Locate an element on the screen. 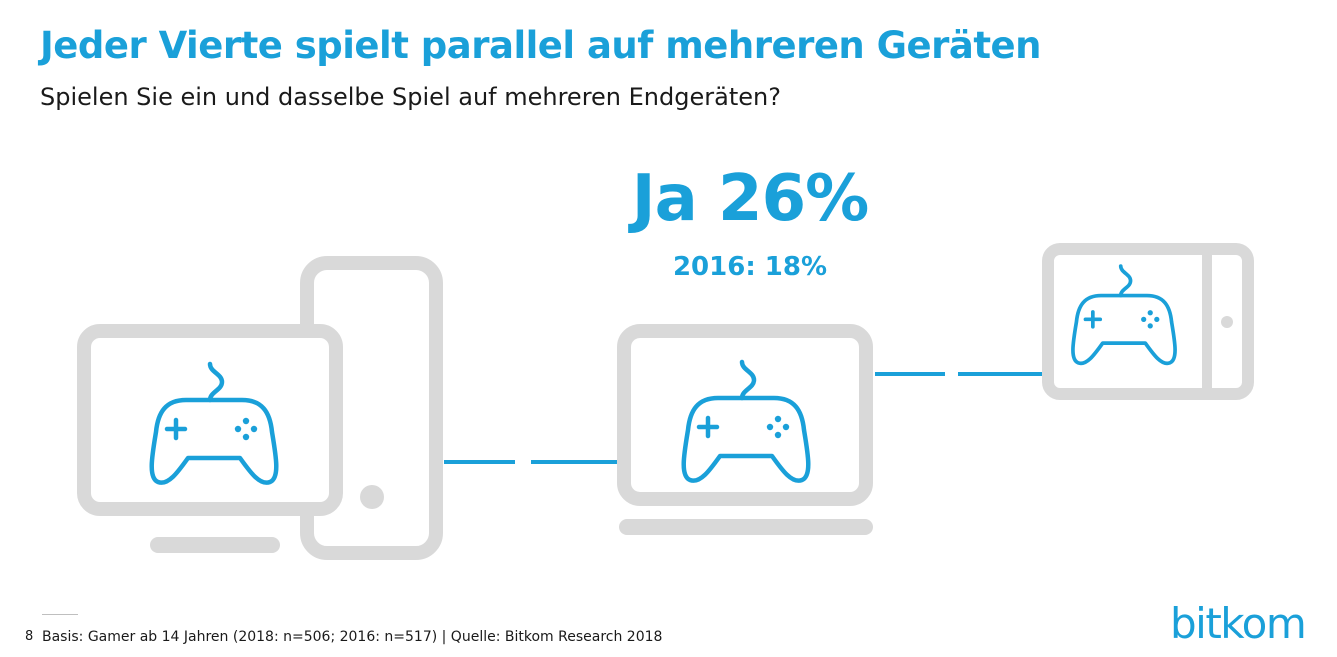 The width and height of the screenshot is (1337, 657). footnote-divider is located at coordinates (60, 614).